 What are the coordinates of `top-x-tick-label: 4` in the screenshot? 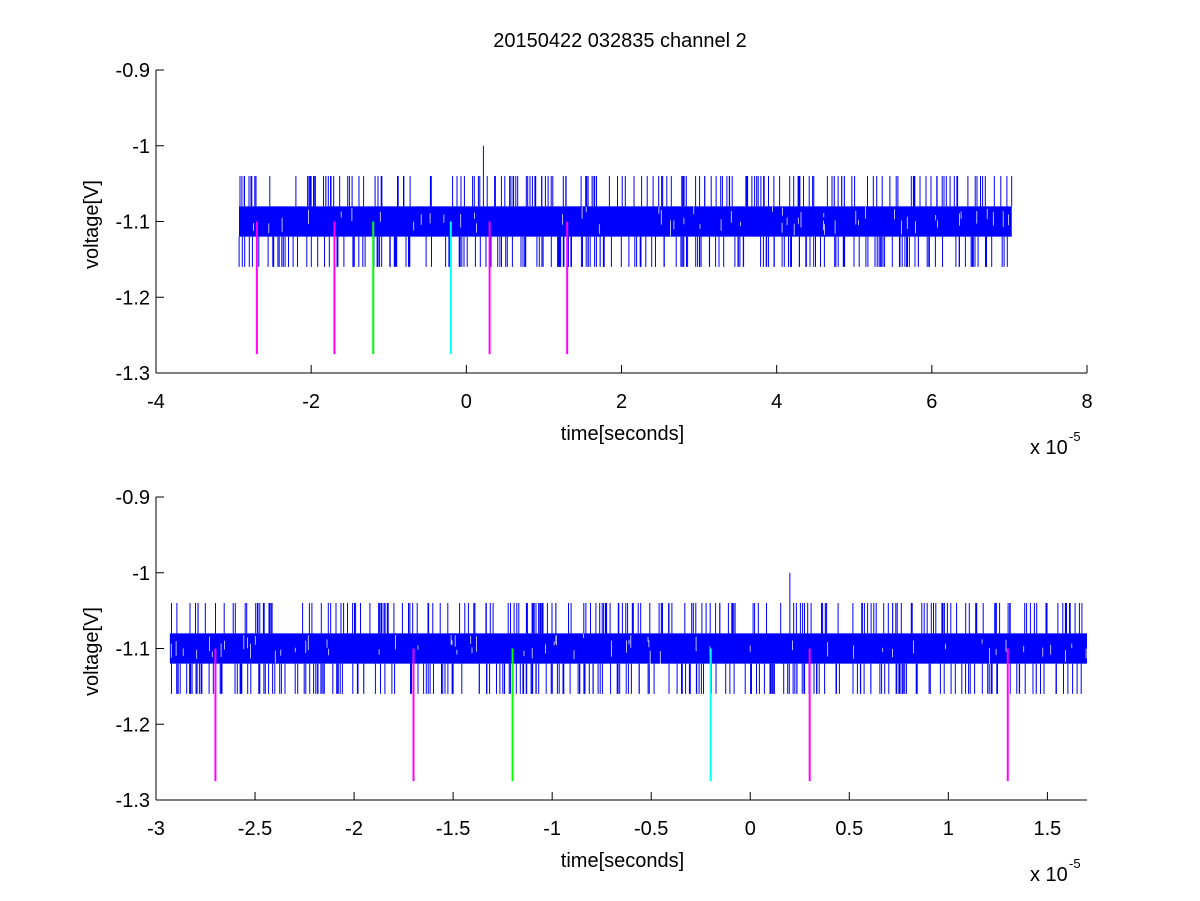 It's located at (776, 402).